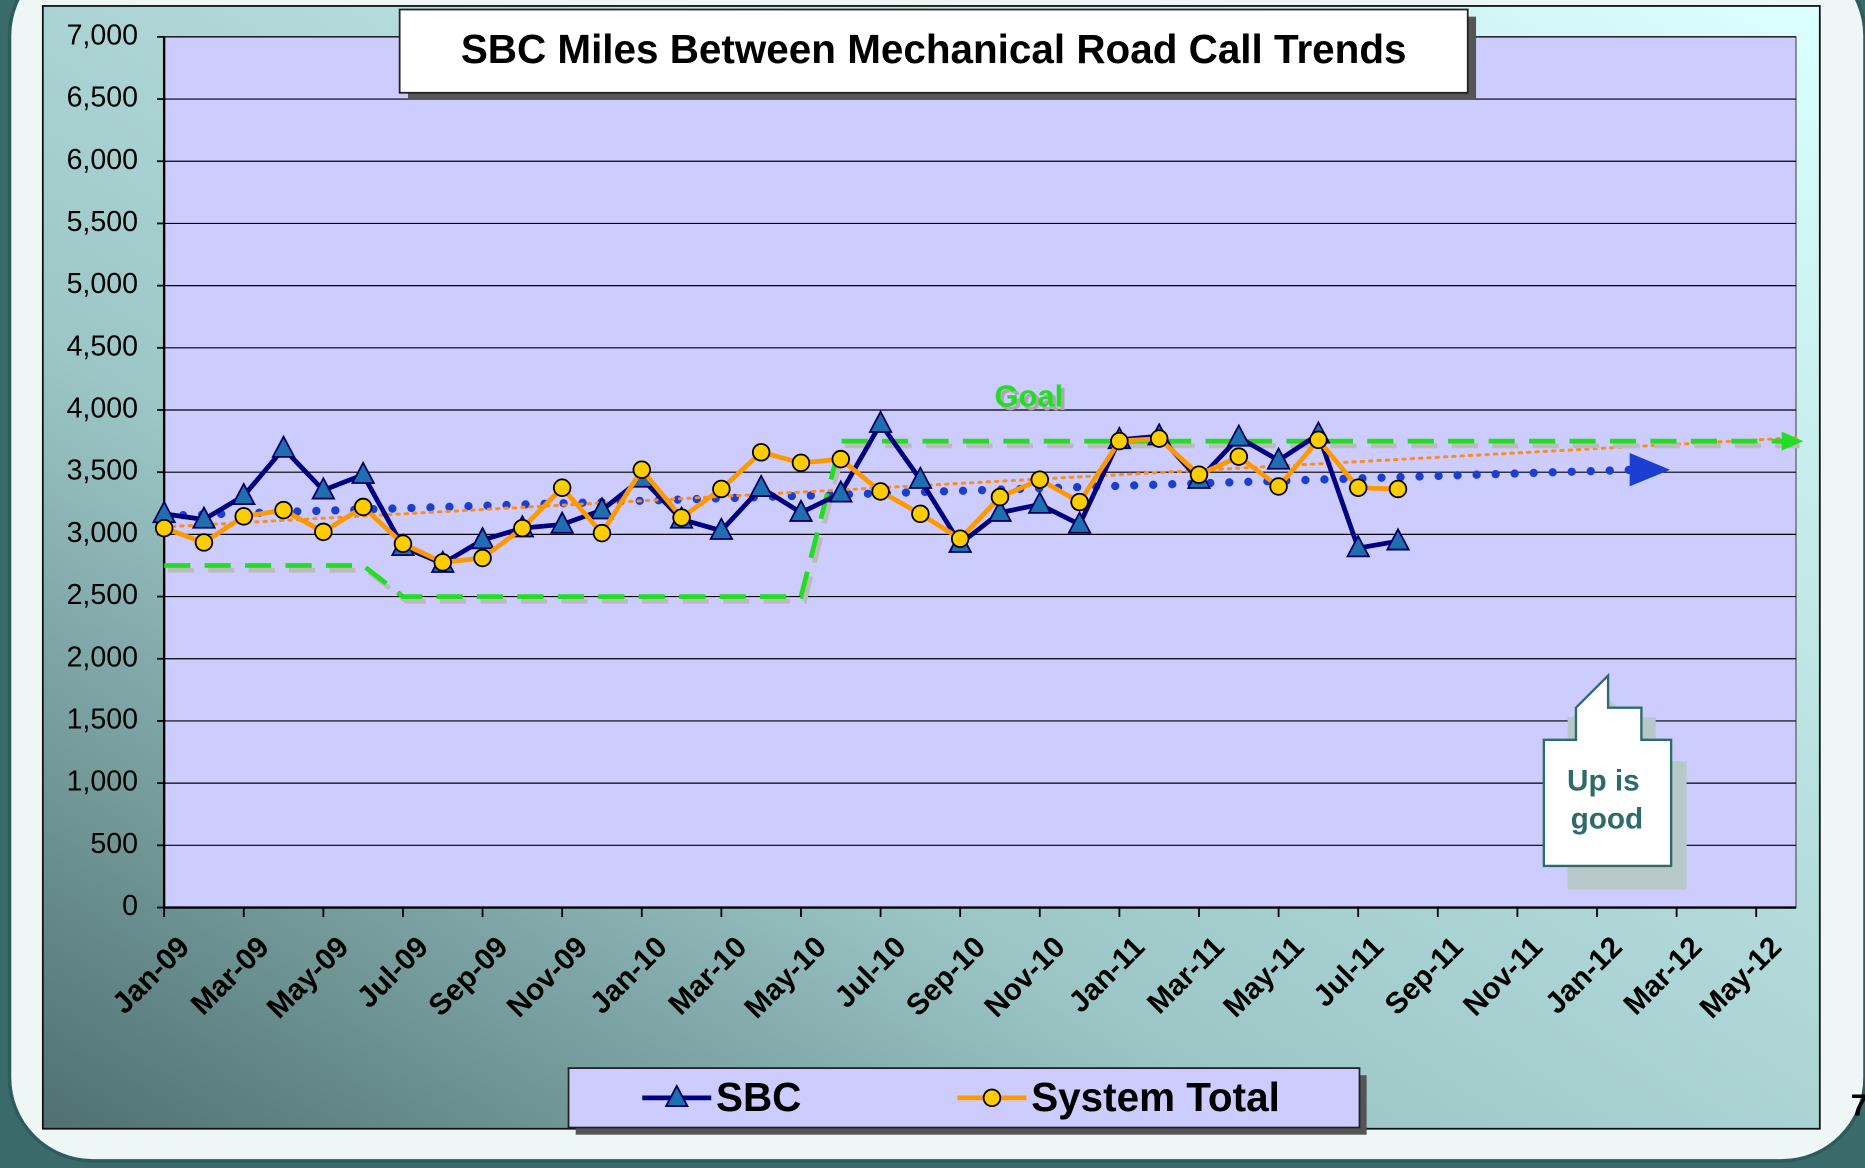 Image resolution: width=1865 pixels, height=1168 pixels. What do you see at coordinates (1028, 396) in the screenshot?
I see `goal-label: Goal` at bounding box center [1028, 396].